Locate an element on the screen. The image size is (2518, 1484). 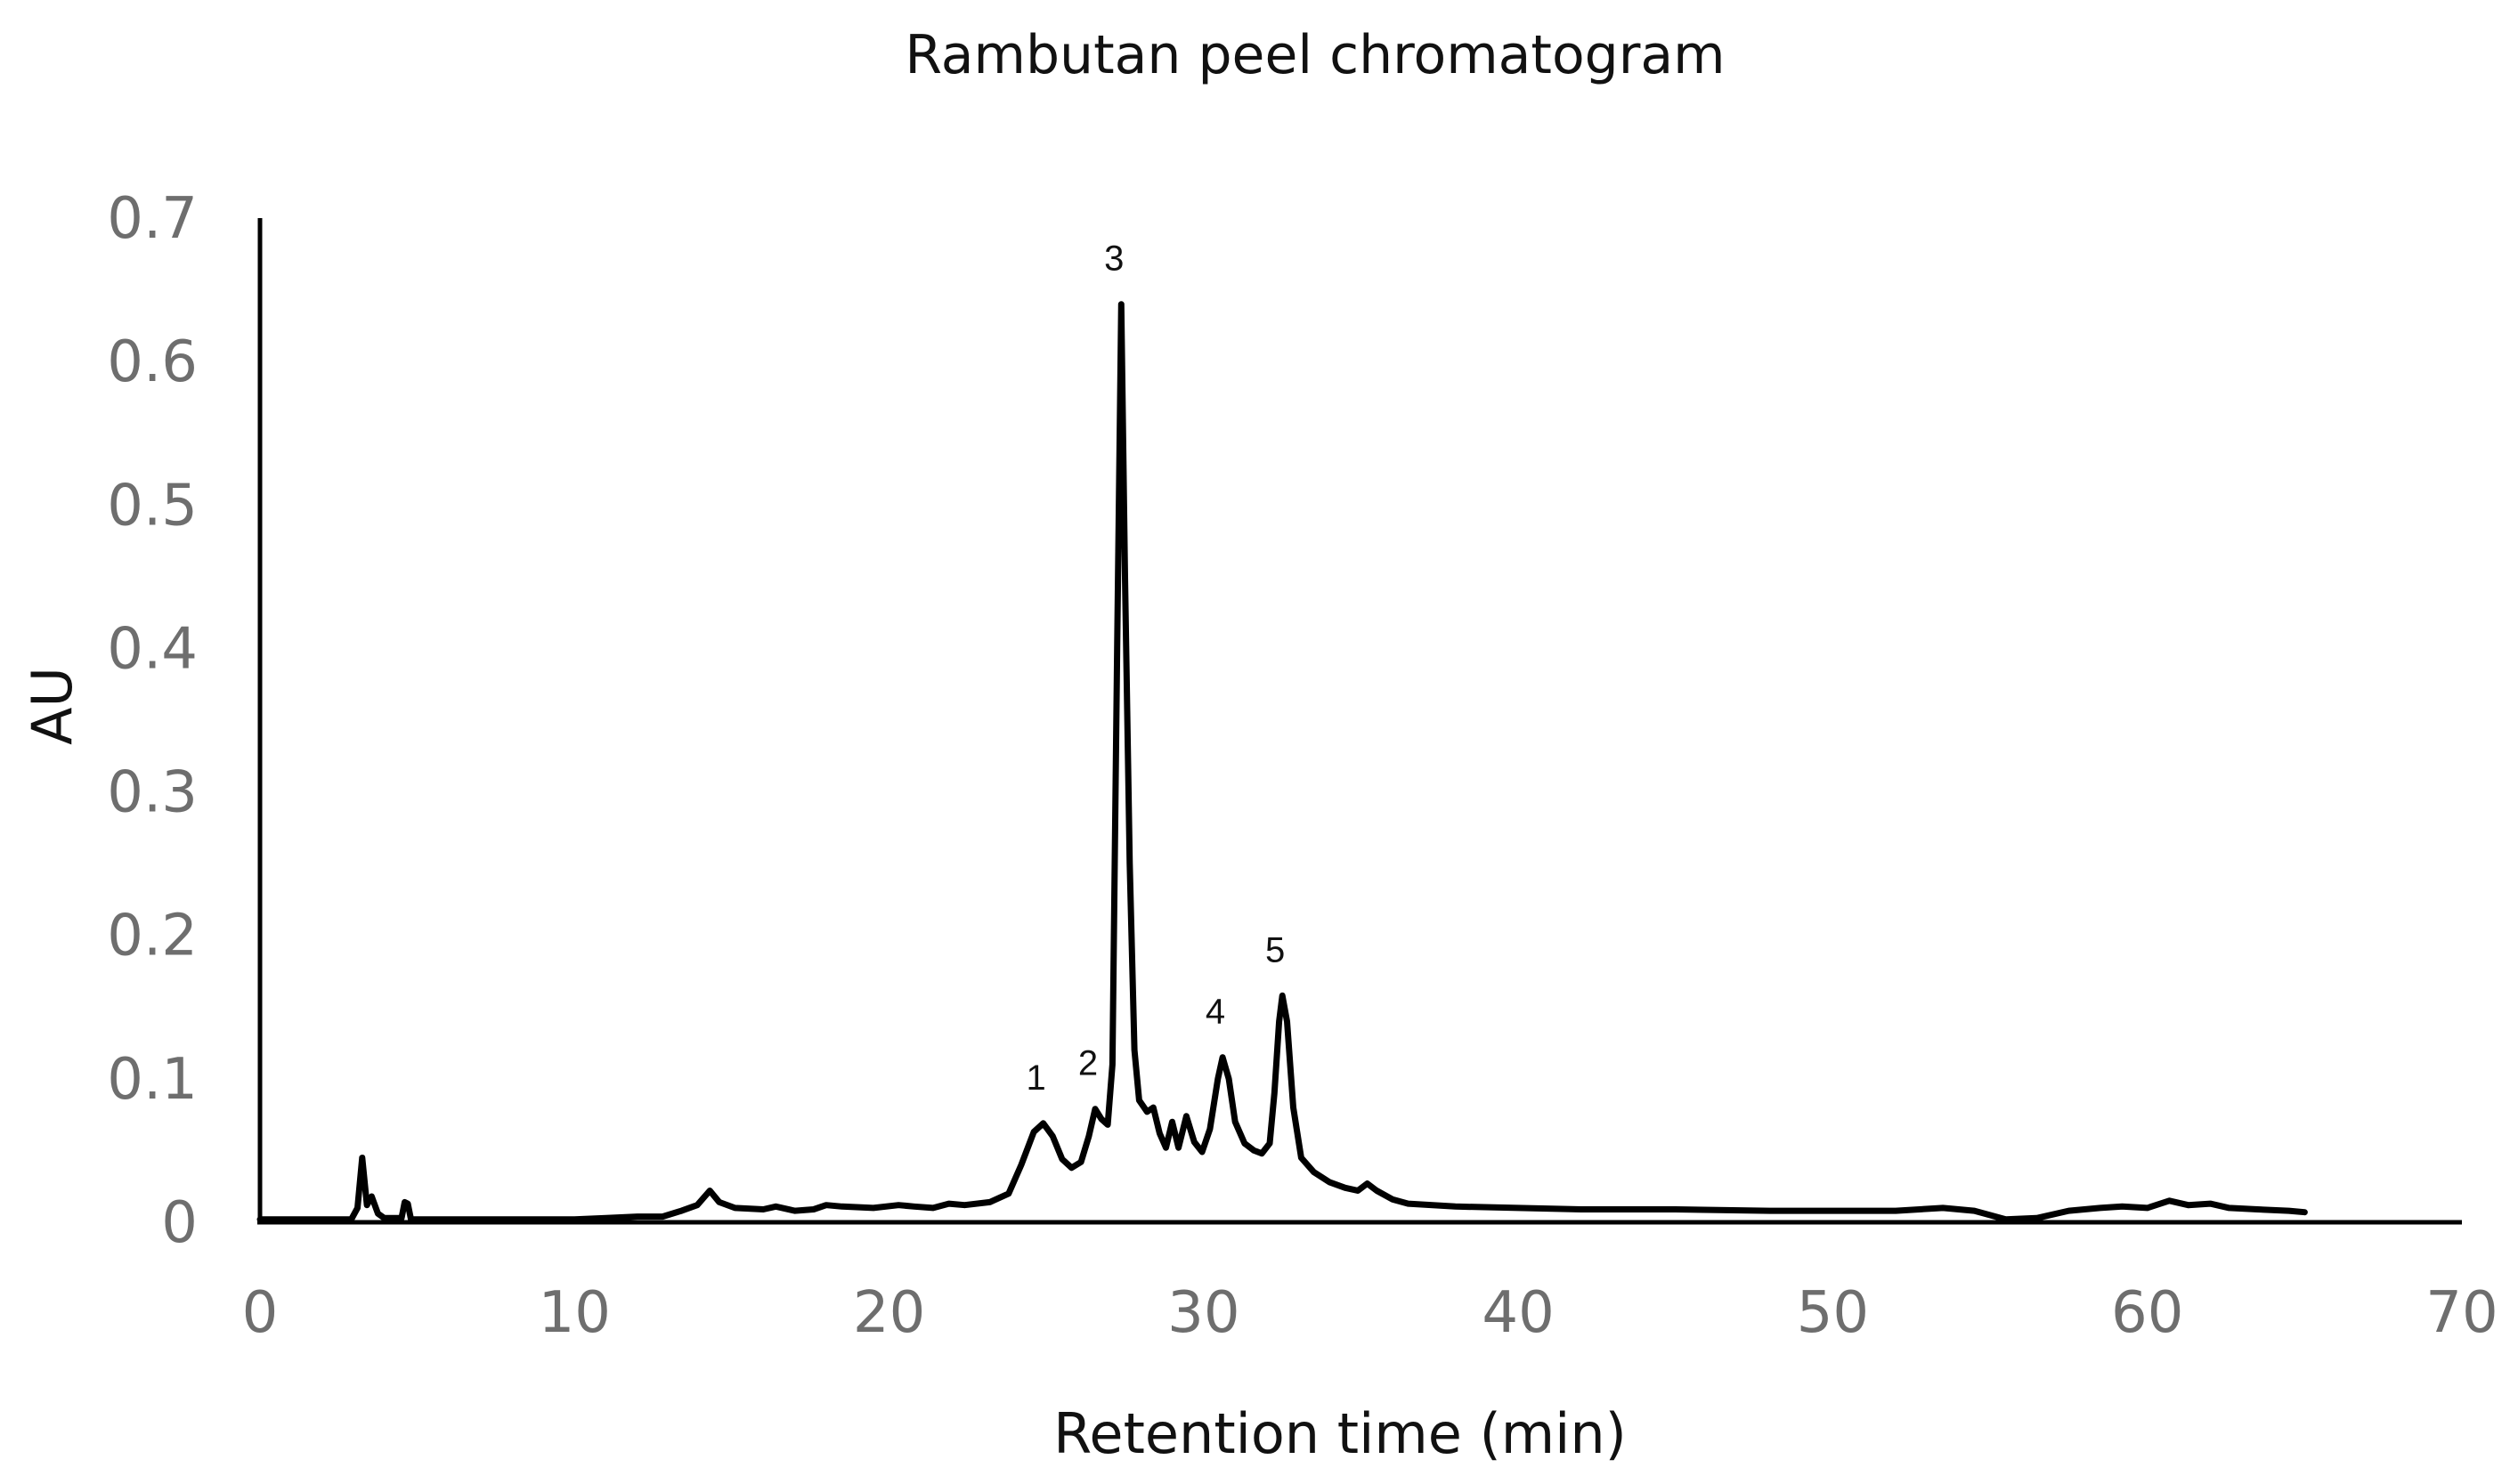
x-tick-label: 0 is located at coordinates (260, 1313).